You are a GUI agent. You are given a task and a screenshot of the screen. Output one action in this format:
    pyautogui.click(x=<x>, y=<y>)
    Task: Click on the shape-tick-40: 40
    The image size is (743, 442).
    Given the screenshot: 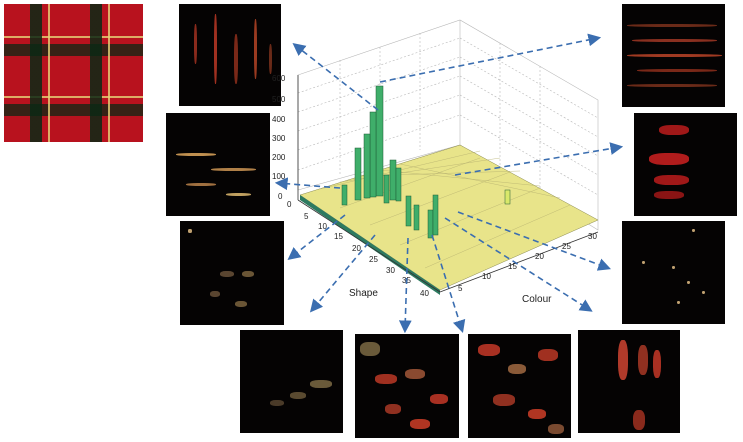 What is the action you would take?
    pyautogui.click(x=424, y=293)
    